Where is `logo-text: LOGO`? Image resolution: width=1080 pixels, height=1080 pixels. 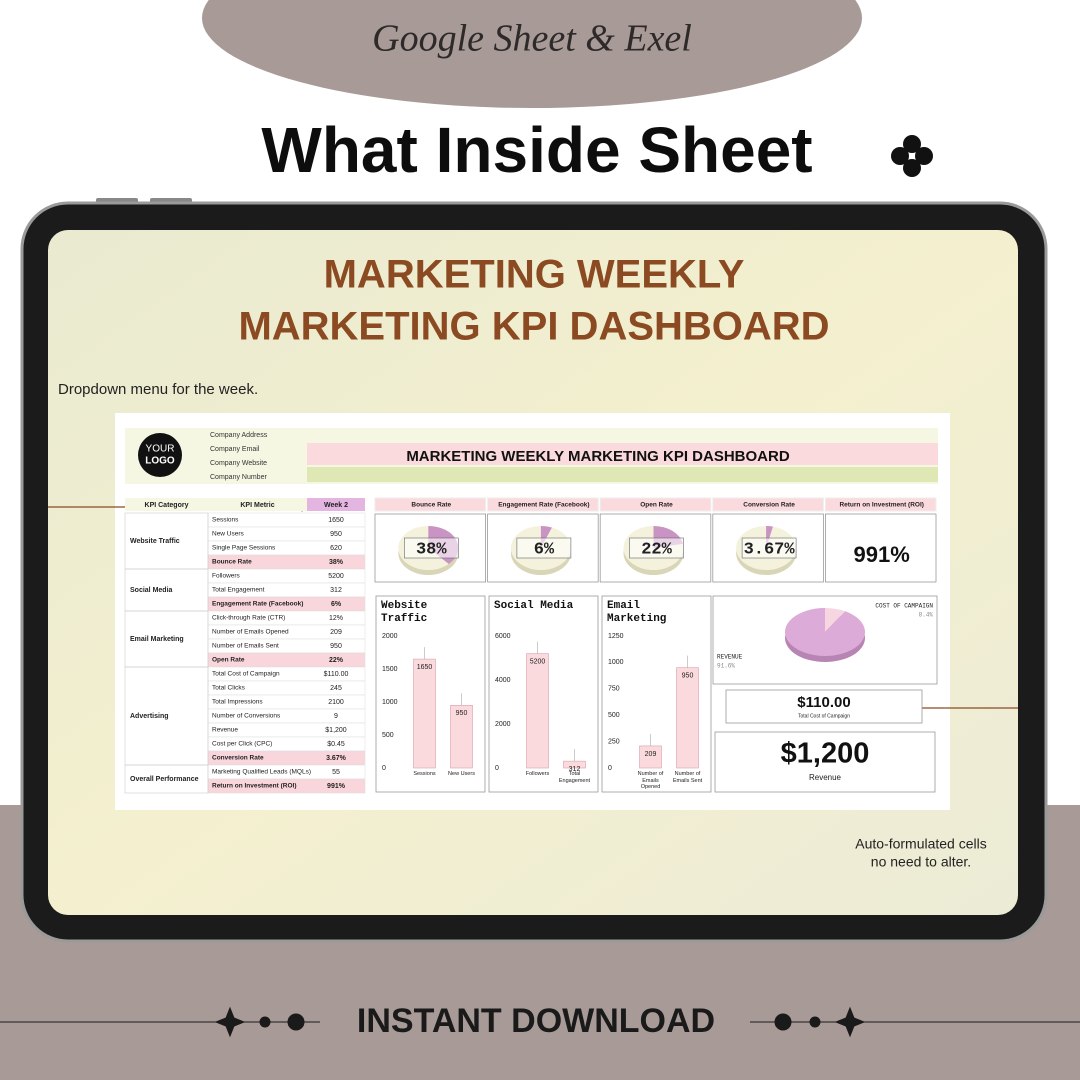 logo-text: LOGO is located at coordinates (160, 461).